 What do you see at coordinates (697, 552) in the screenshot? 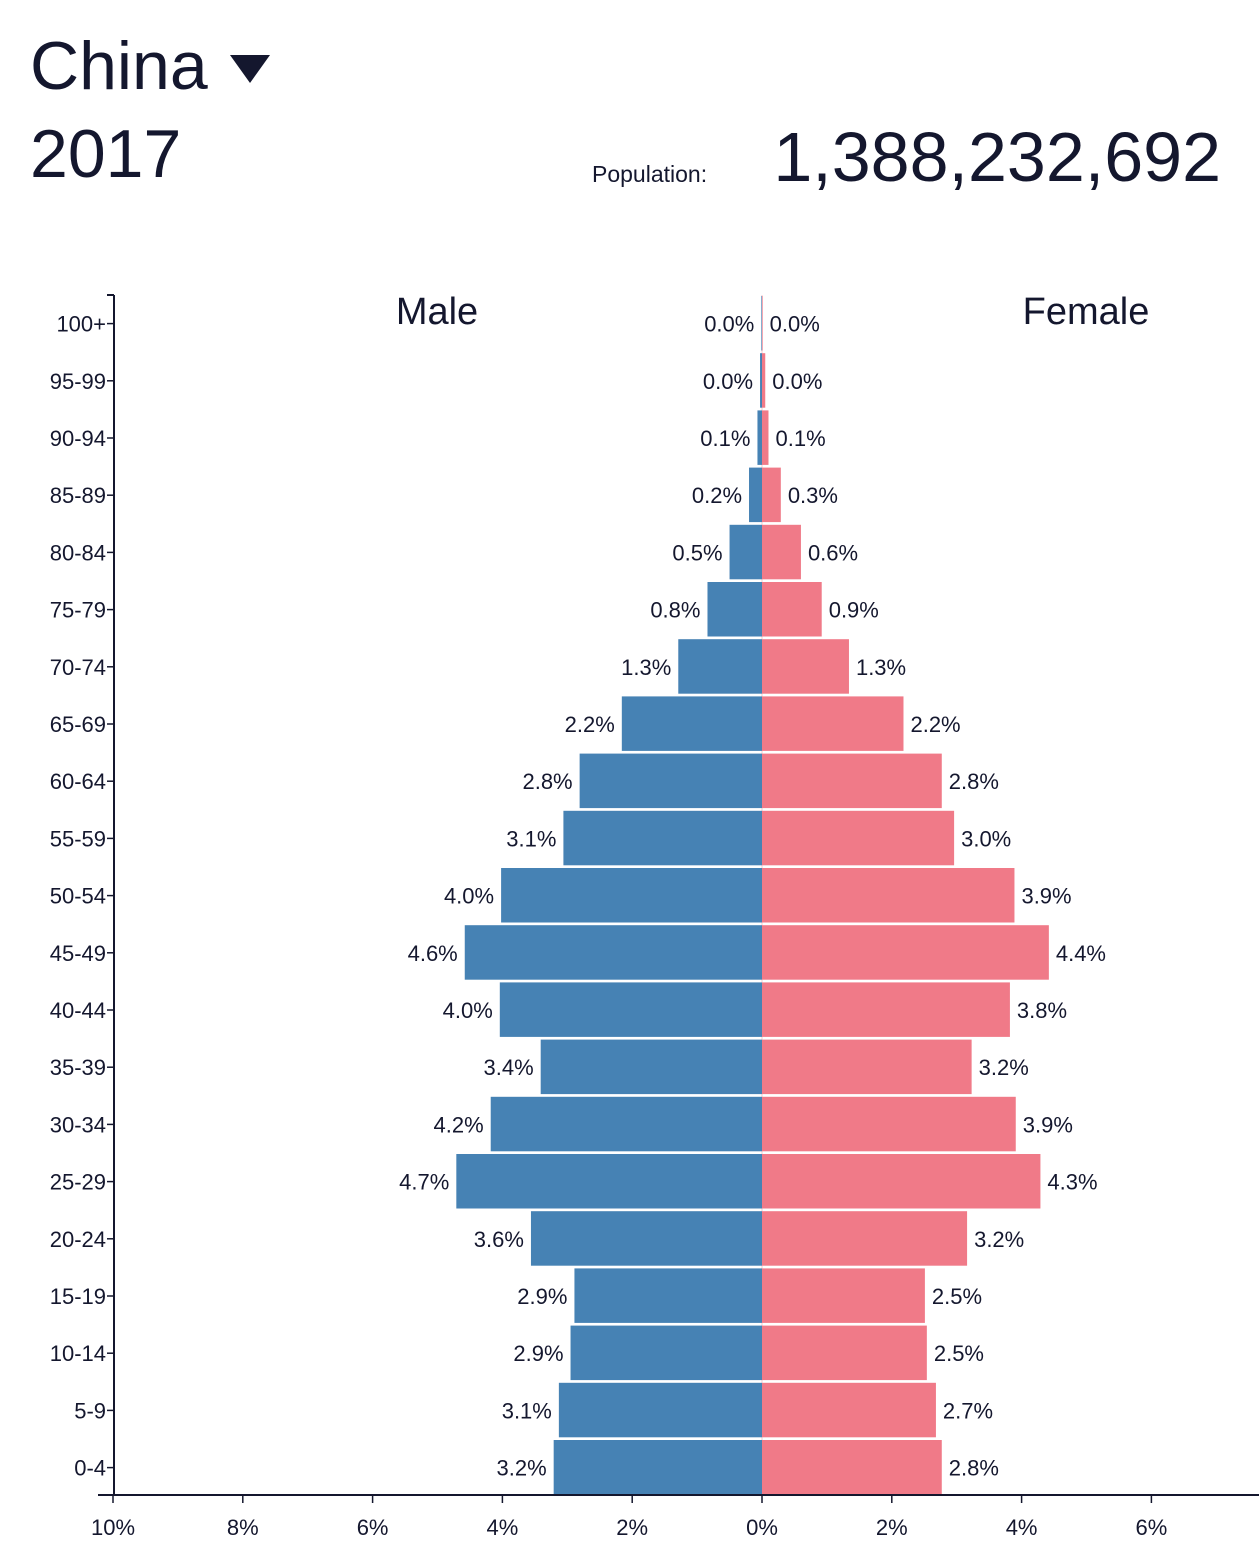
I see `male-value-label: 0.5%` at bounding box center [697, 552].